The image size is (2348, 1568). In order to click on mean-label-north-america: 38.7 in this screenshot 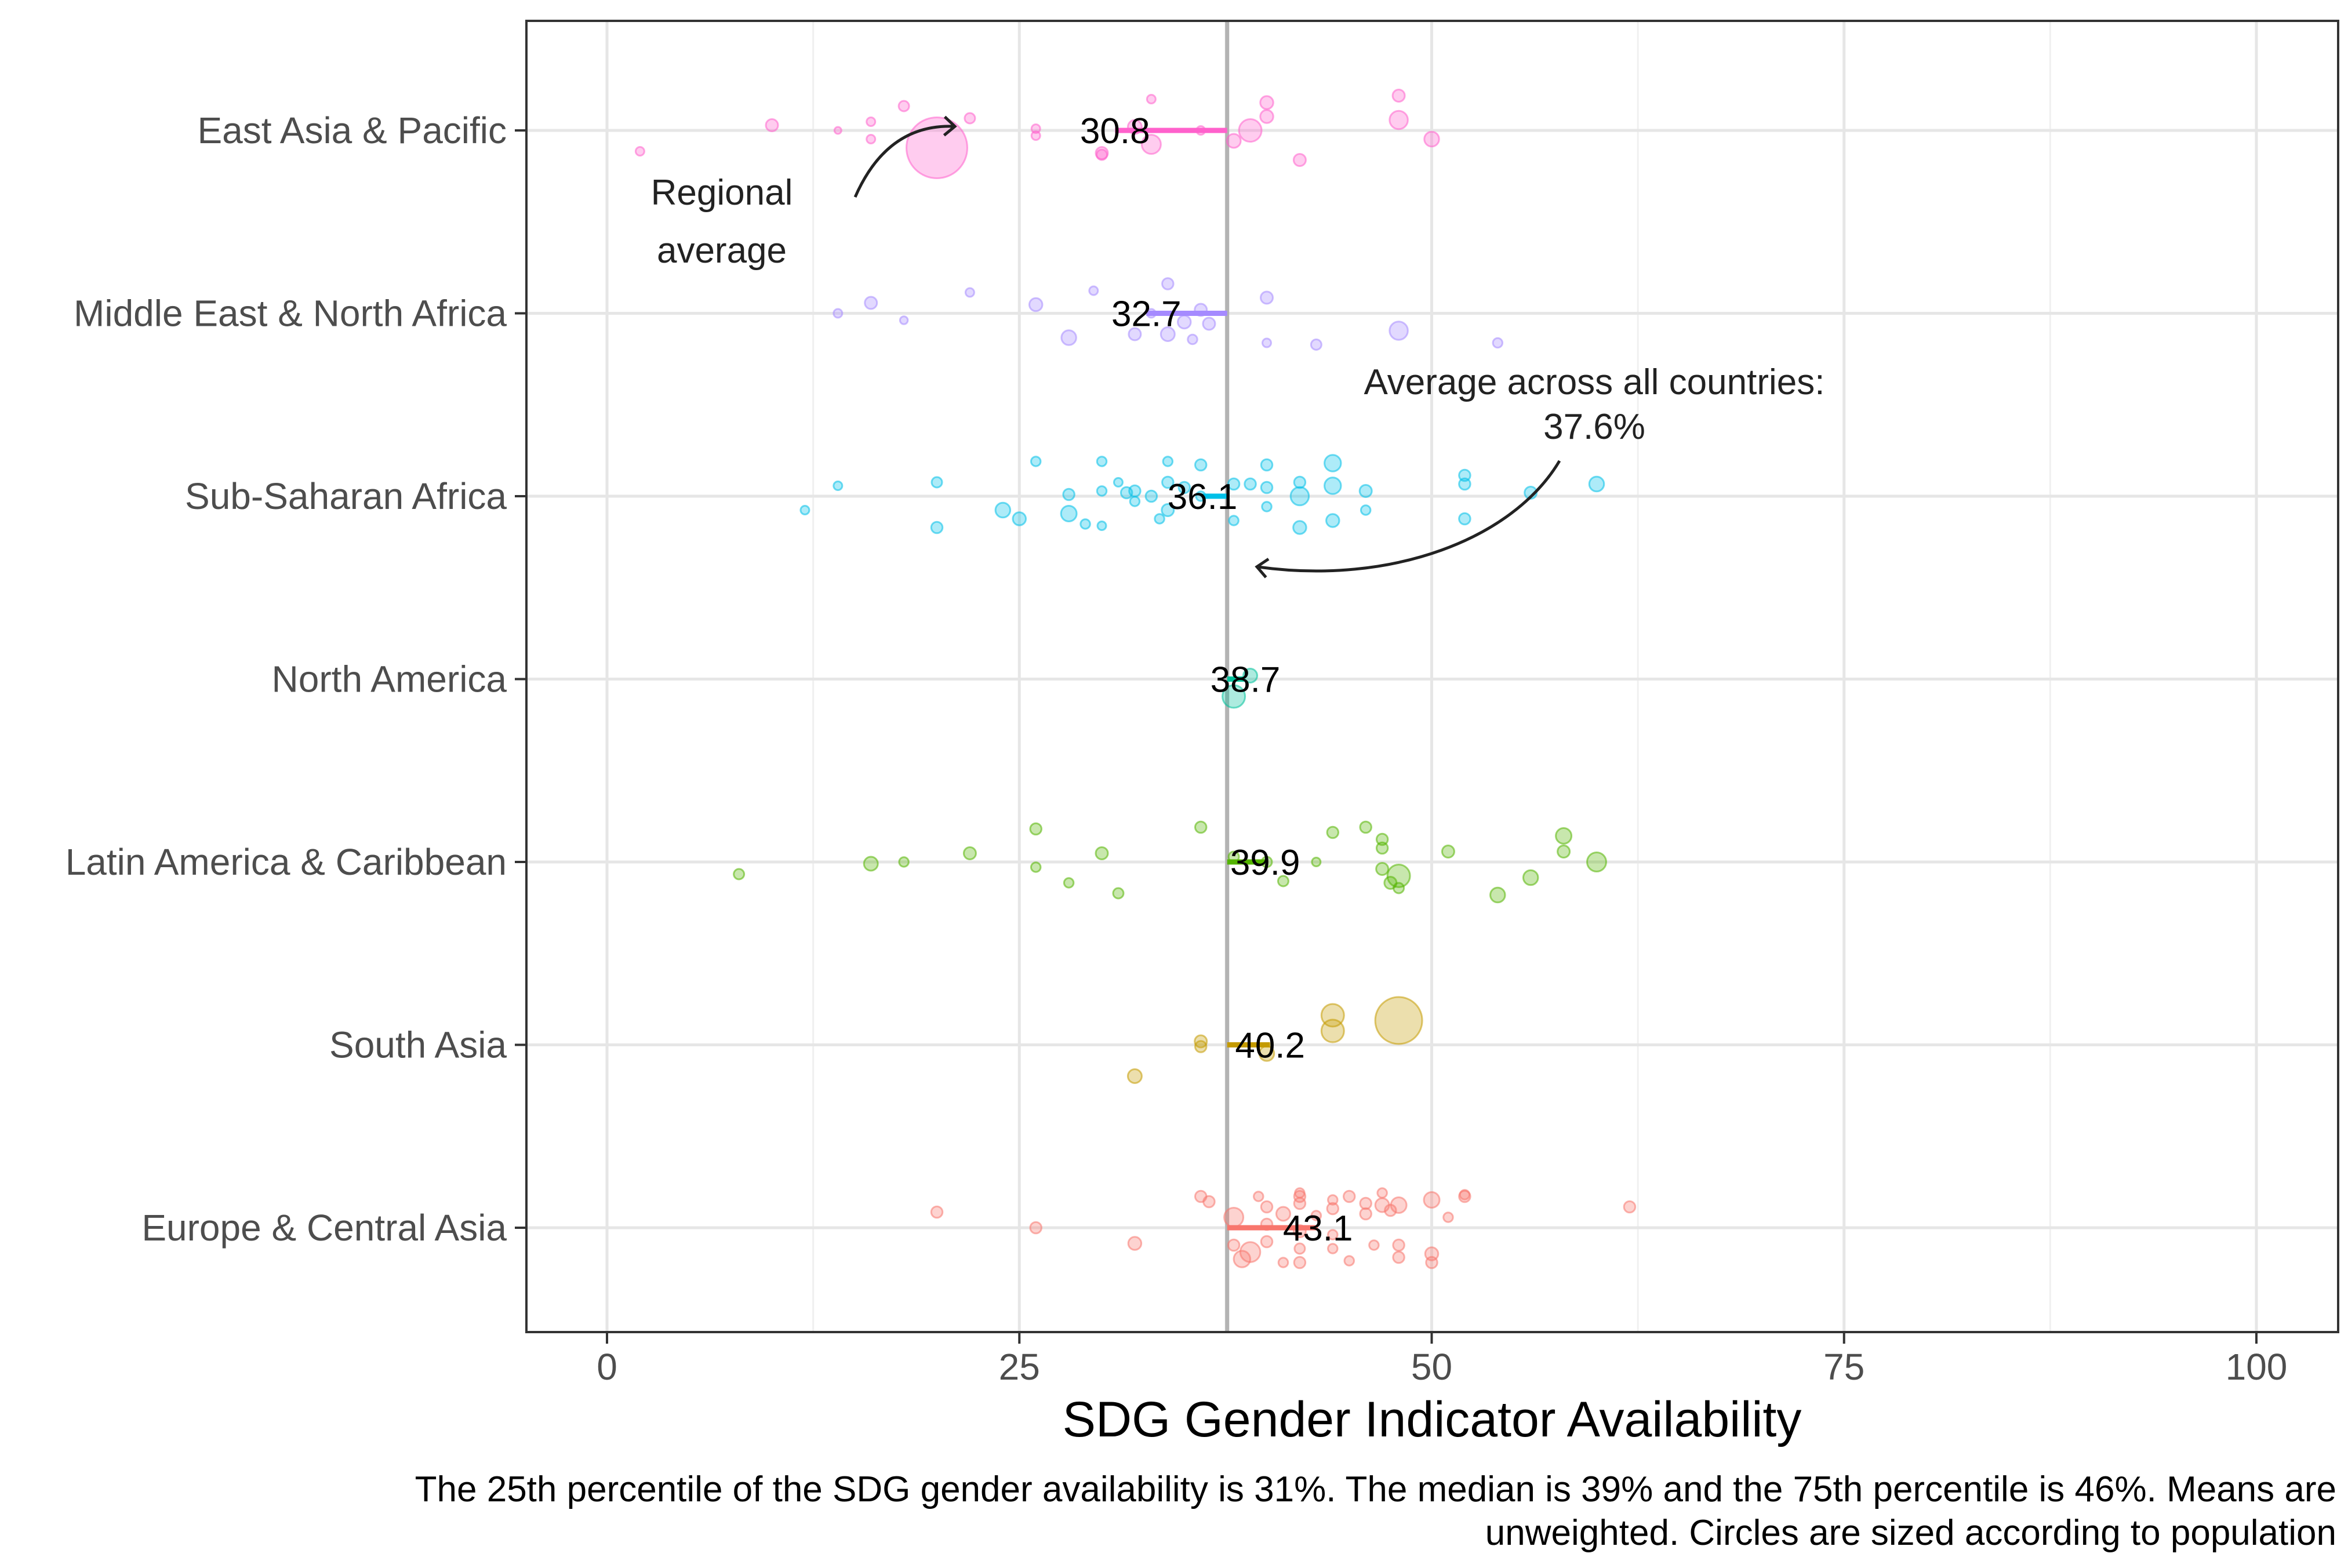, I will do `click(1246, 680)`.